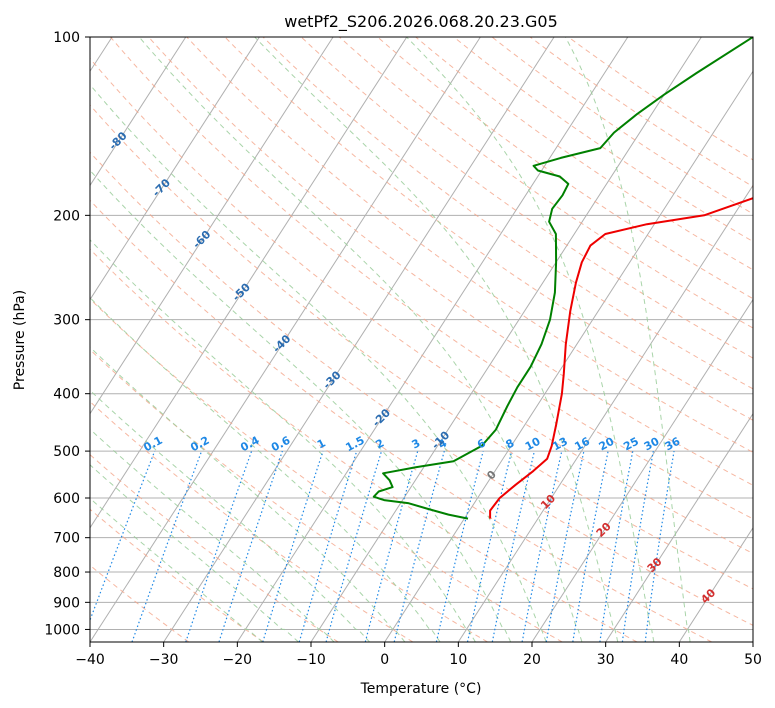  What do you see at coordinates (606, 660) in the screenshot?
I see `x-tick-label: 30` at bounding box center [606, 660].